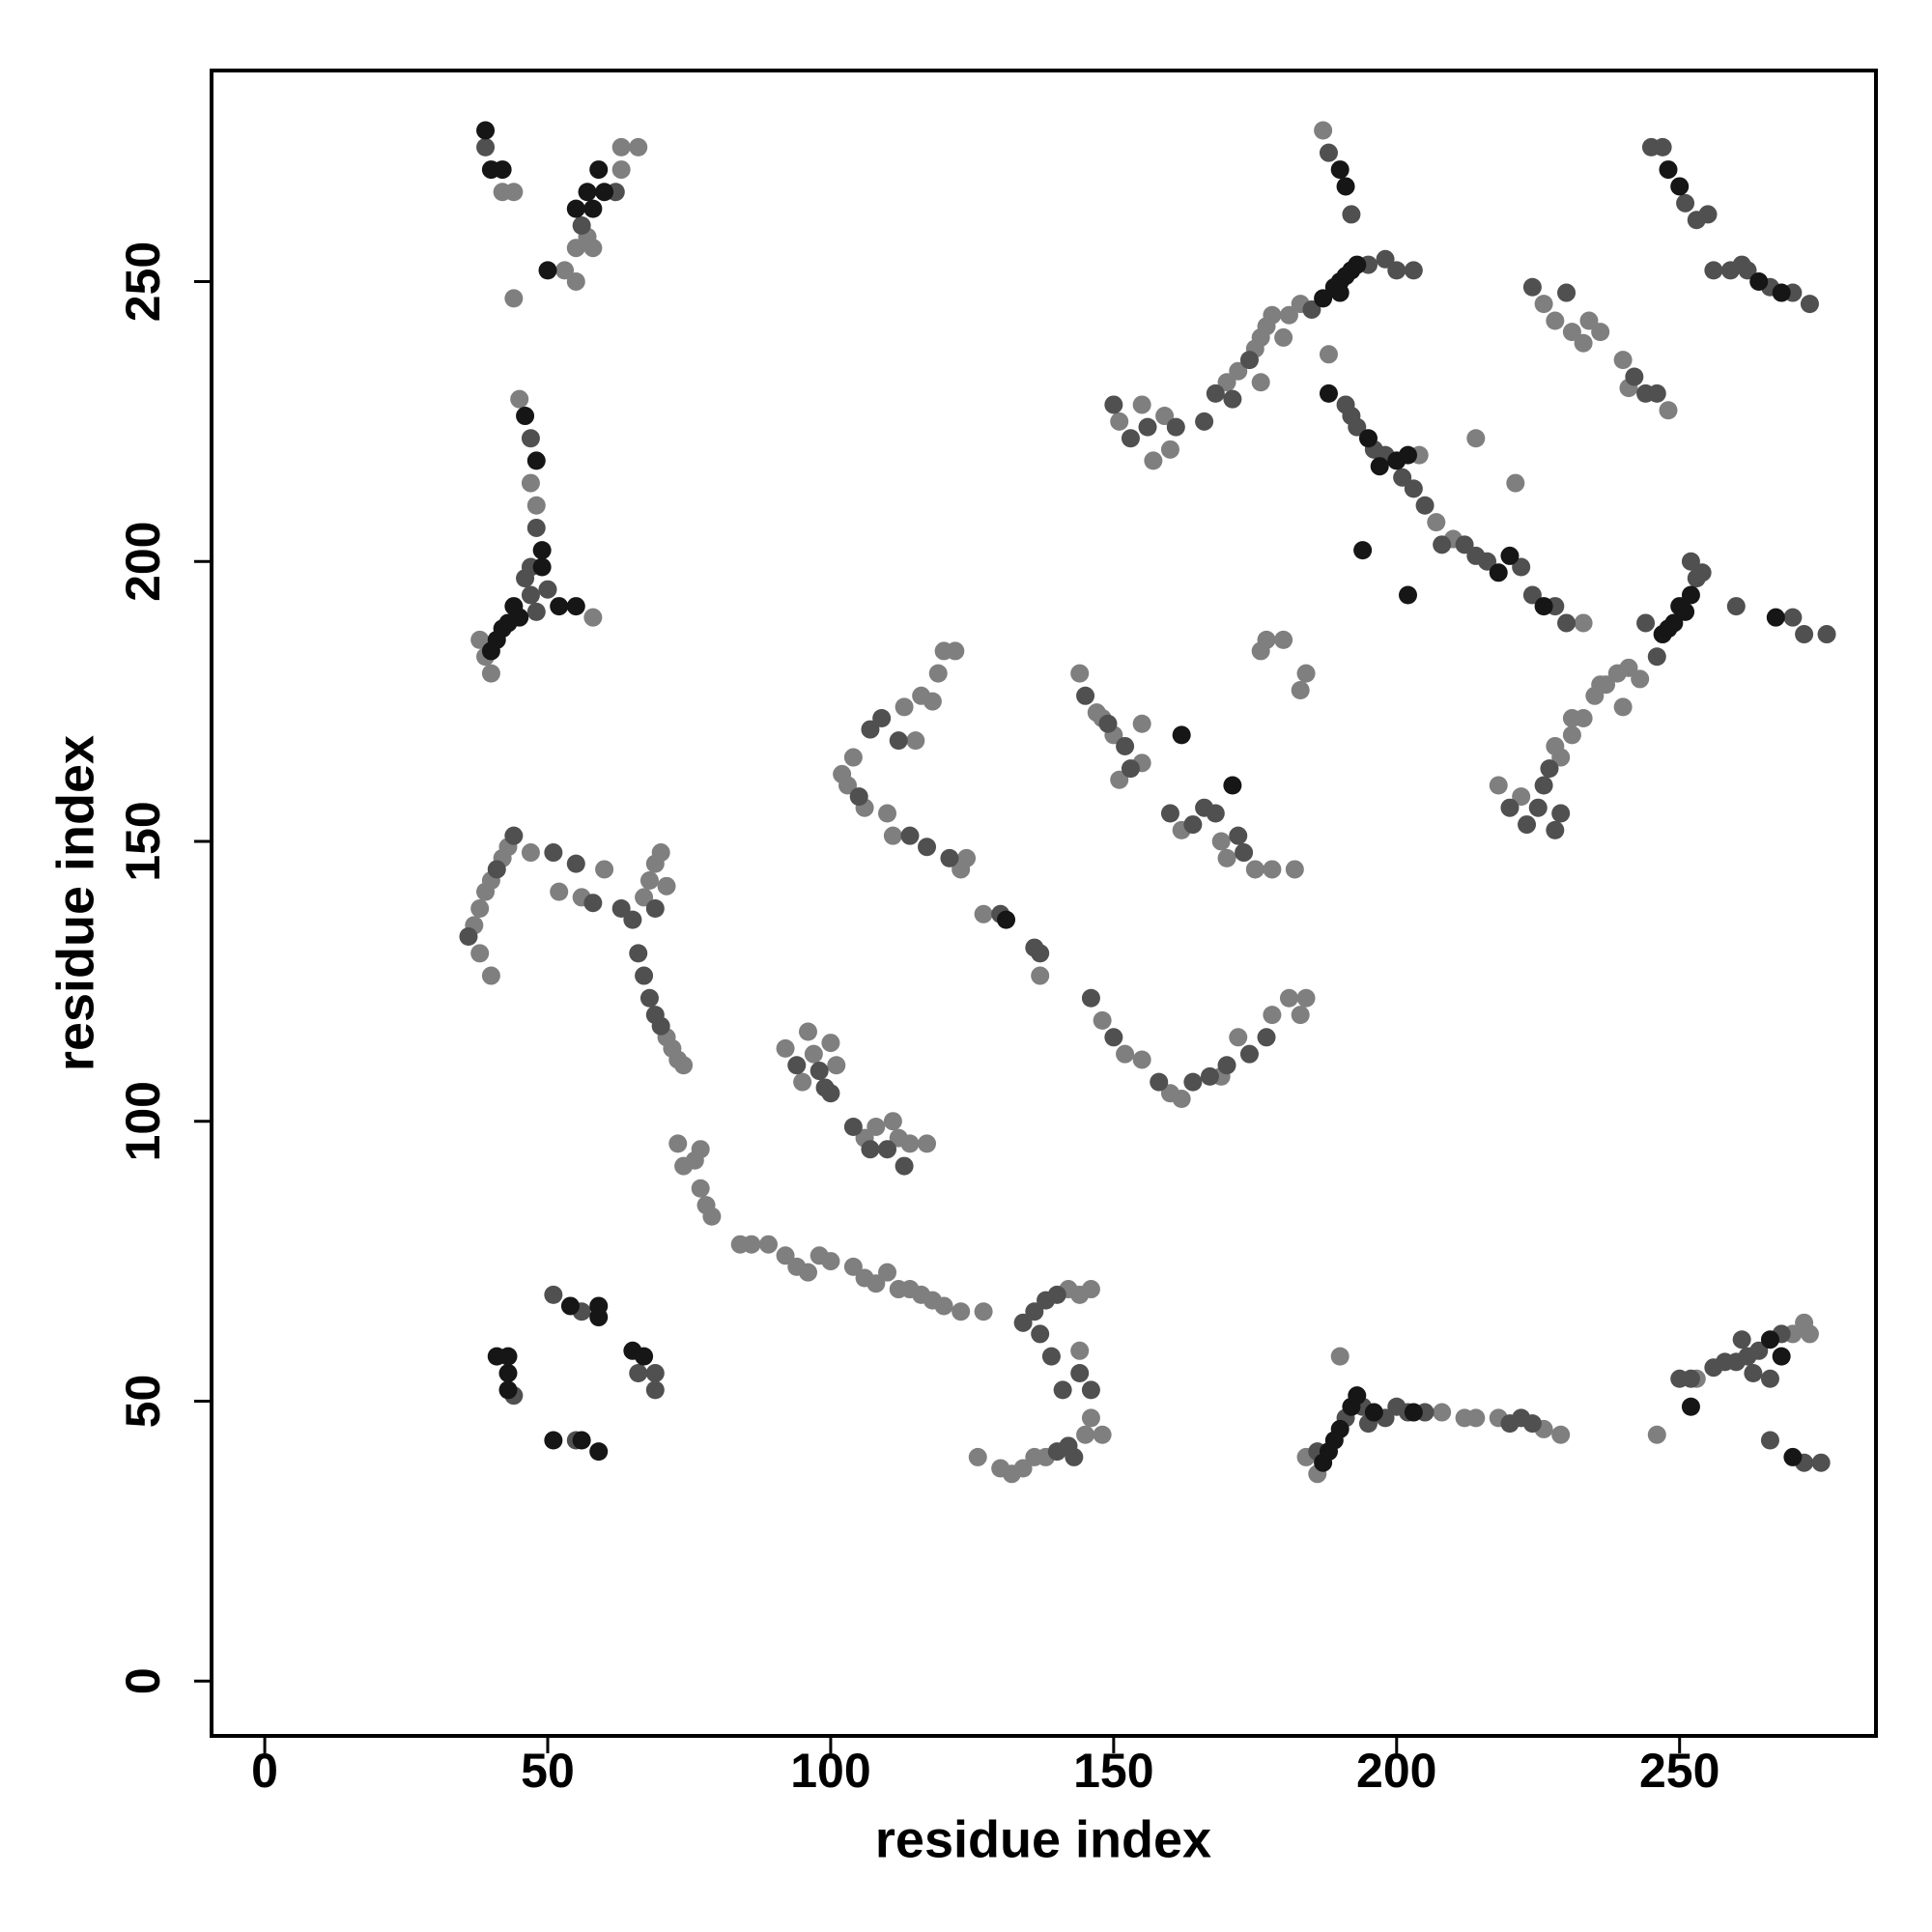 The image size is (1932, 1932). Describe the element at coordinates (143, 1402) in the screenshot. I see `y-tick-label: 50` at that location.